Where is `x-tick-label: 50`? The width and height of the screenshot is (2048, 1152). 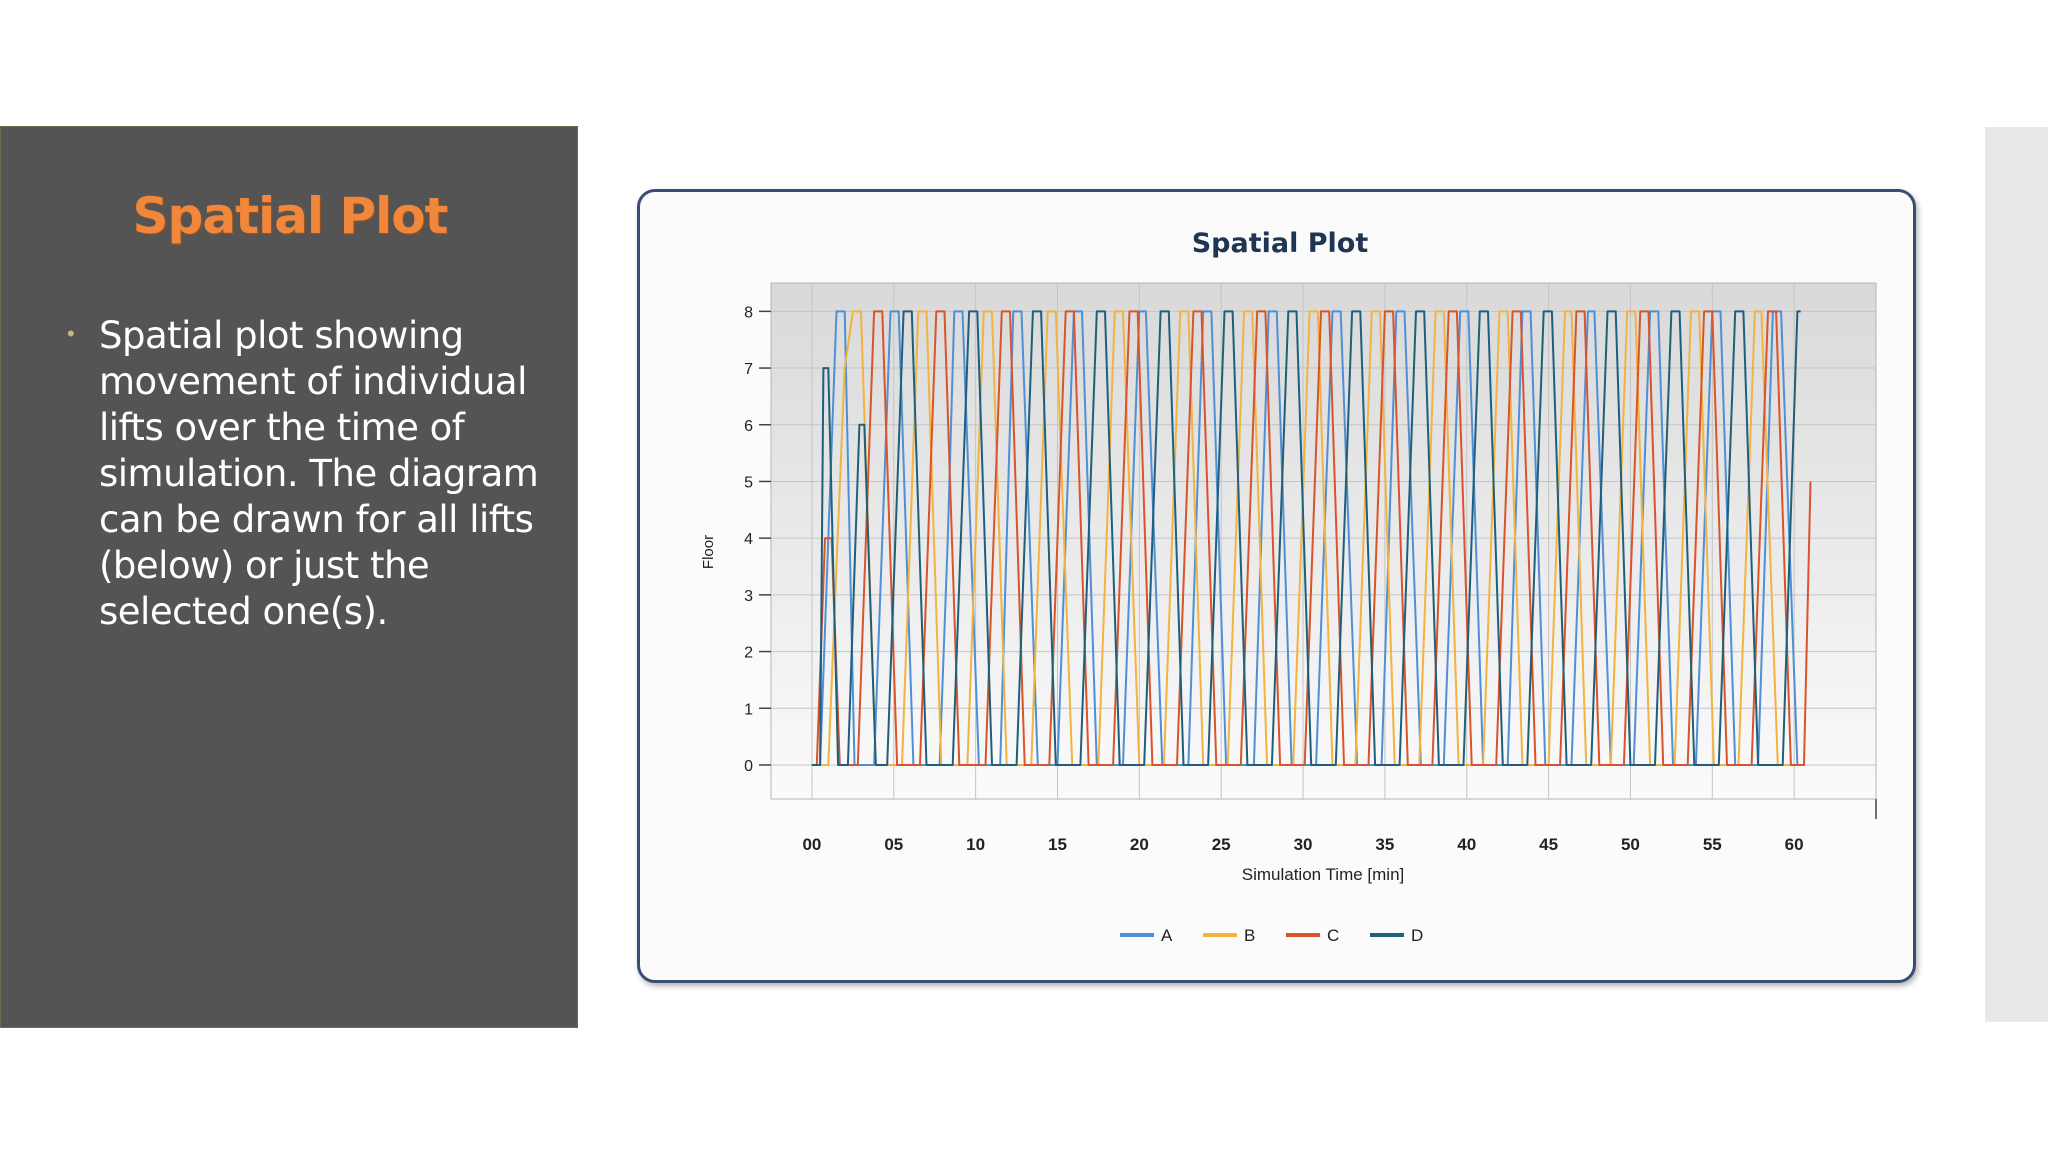
x-tick-label: 50 is located at coordinates (1630, 844).